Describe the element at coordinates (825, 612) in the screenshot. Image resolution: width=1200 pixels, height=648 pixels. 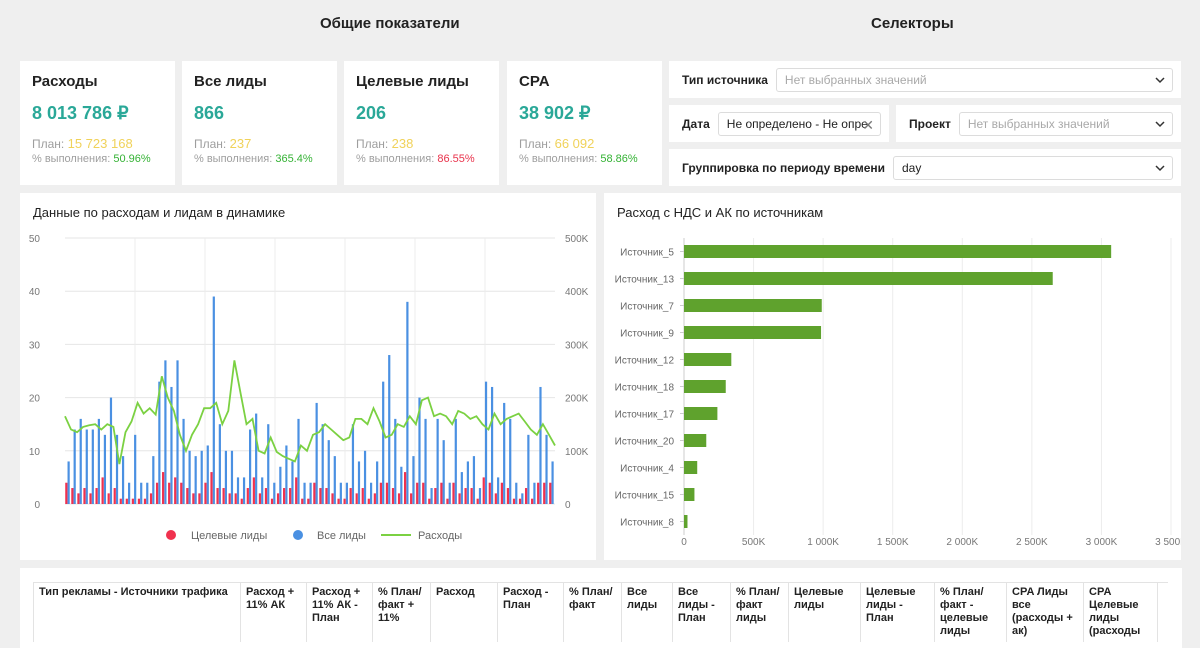
I see `table-header-cell: Целевые лиды` at that location.